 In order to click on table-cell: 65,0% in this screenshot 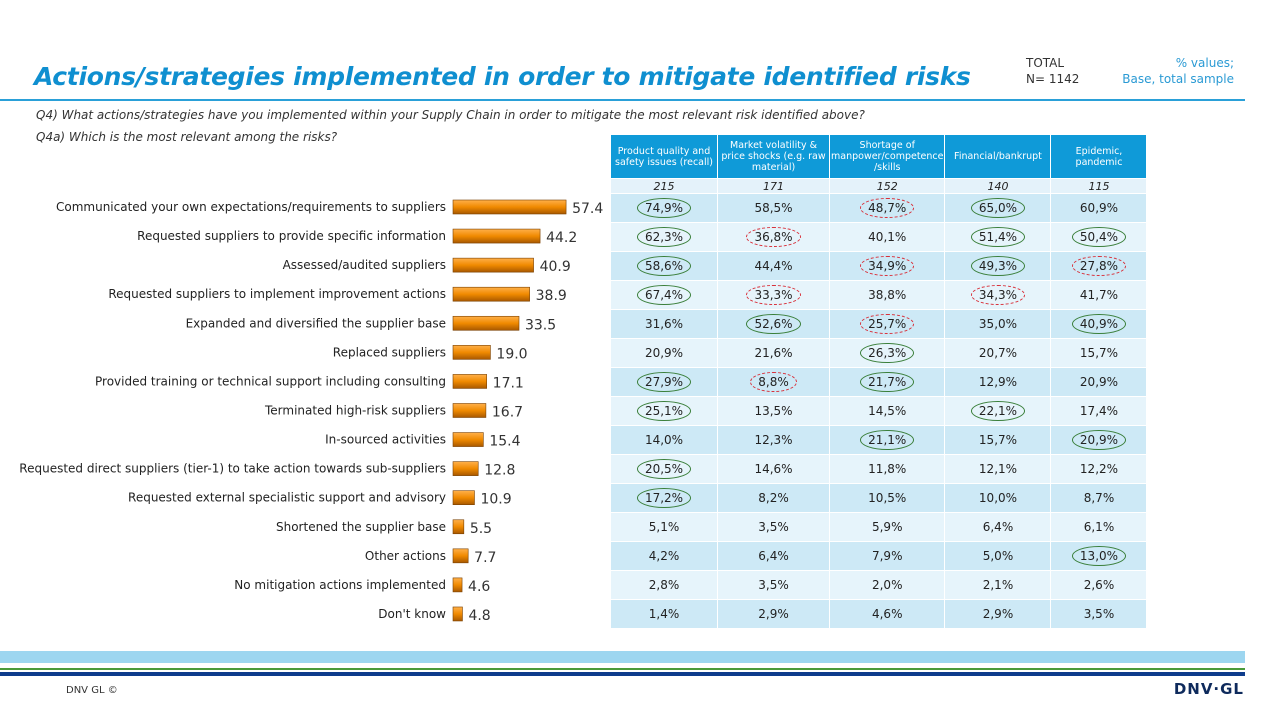, I will do `click(998, 208)`.